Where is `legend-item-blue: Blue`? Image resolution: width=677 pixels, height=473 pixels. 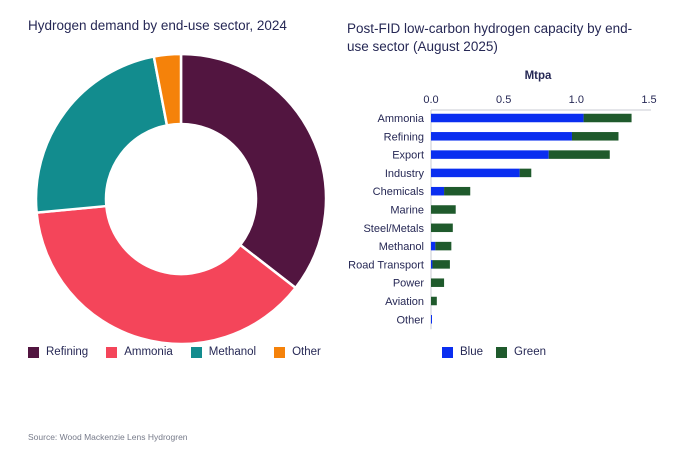 legend-item-blue: Blue is located at coordinates (462, 352).